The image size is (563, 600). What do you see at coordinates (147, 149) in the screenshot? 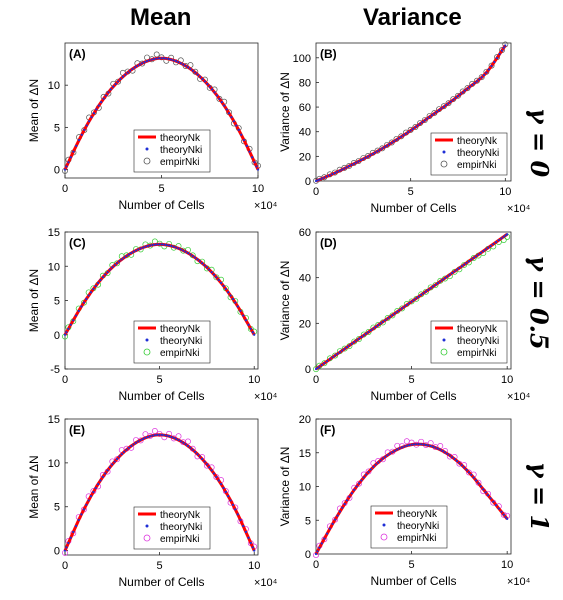
I see `panel-a-legend-swatch-theoryNki` at bounding box center [147, 149].